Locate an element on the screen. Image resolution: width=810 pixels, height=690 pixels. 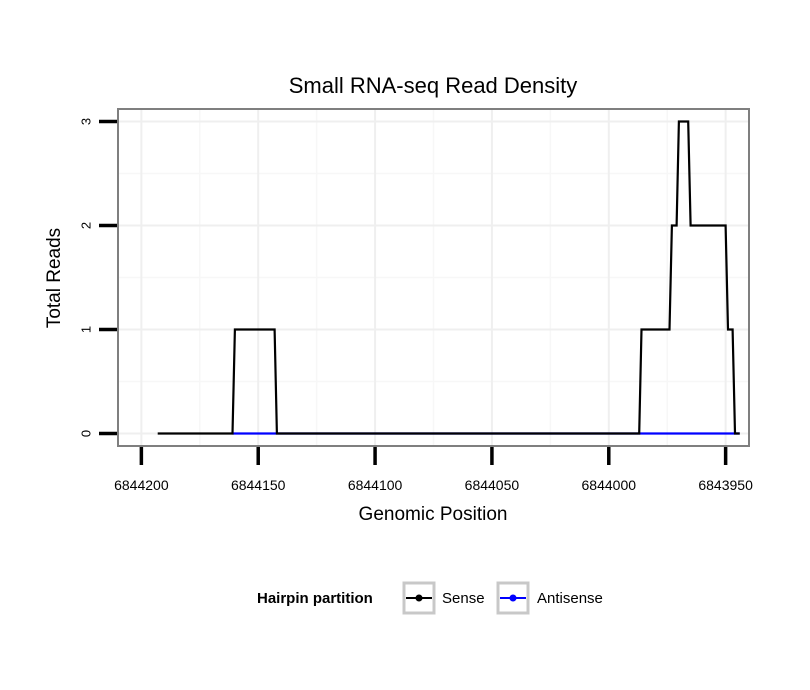
y-tick-label-1: 1 is located at coordinates (85, 329).